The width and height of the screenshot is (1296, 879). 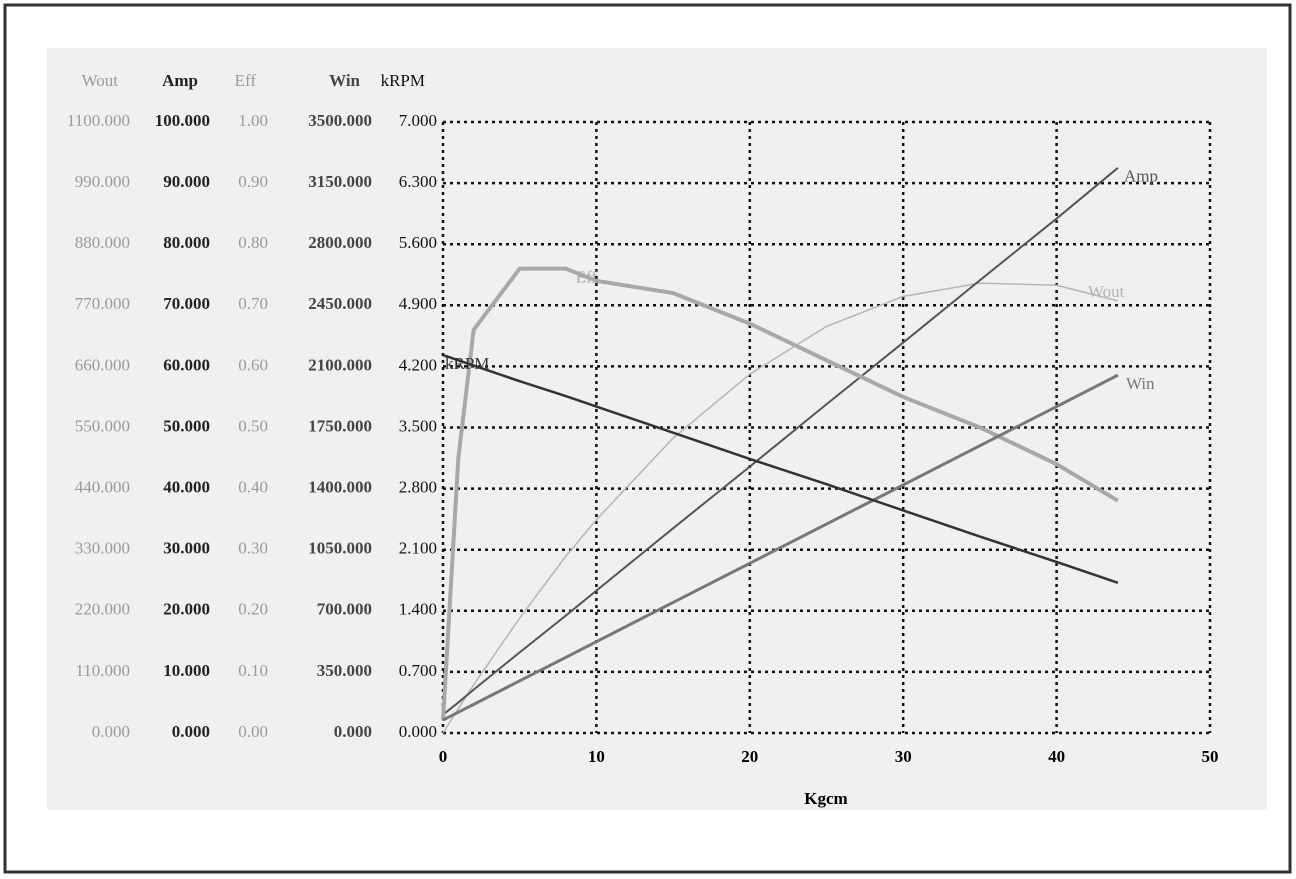 What do you see at coordinates (182, 120) in the screenshot?
I see `y-tick-label: 100.000` at bounding box center [182, 120].